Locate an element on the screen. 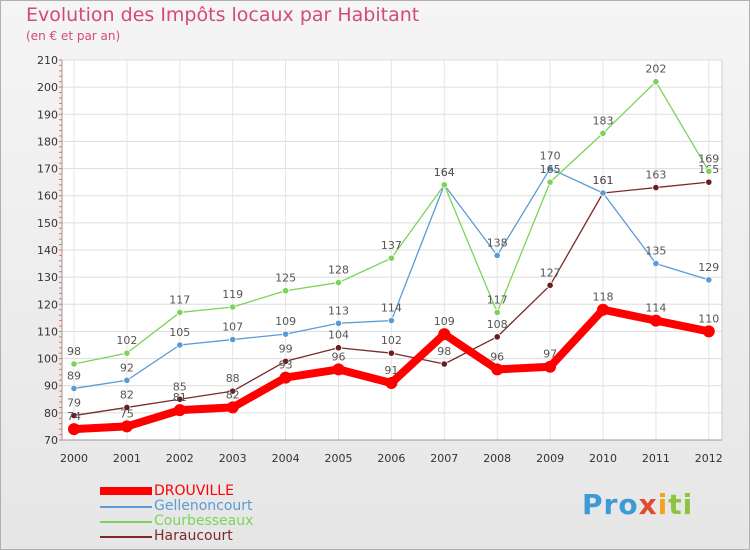 Image resolution: width=750 pixels, height=550 pixels. data-label-haraucourt: 163 is located at coordinates (655, 175).